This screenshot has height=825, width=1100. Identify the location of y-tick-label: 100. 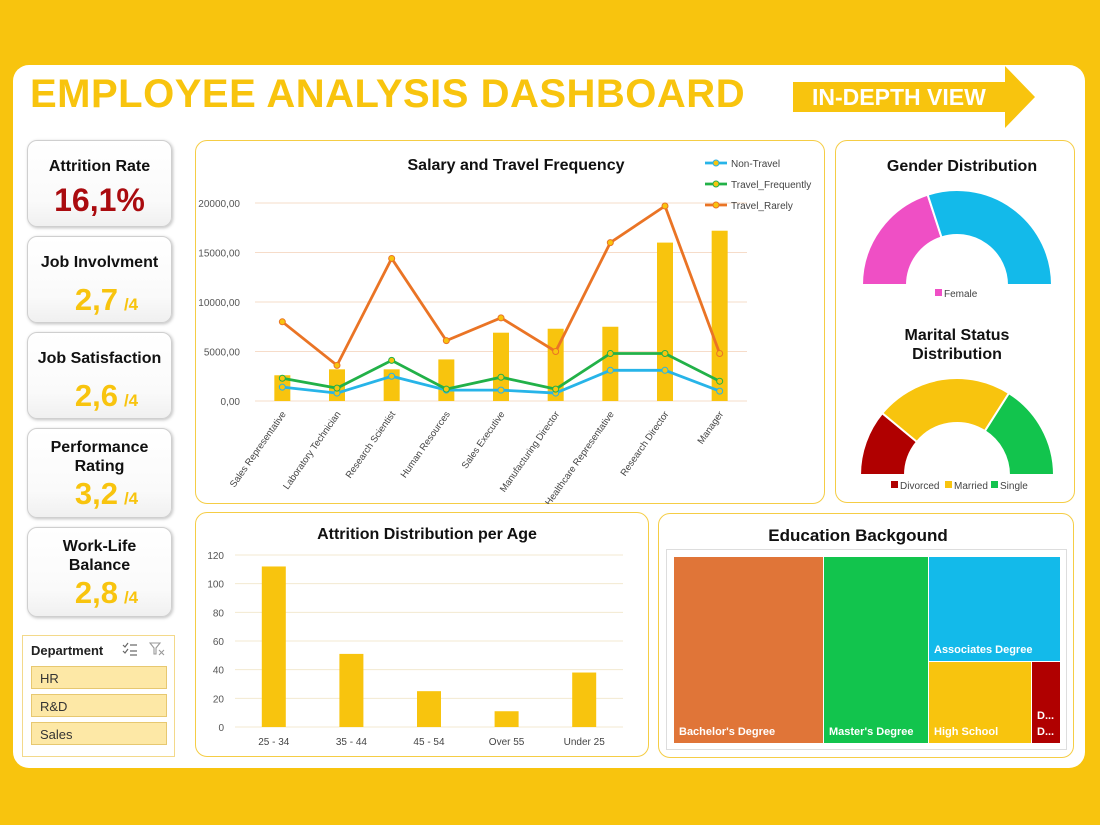
(215, 585).